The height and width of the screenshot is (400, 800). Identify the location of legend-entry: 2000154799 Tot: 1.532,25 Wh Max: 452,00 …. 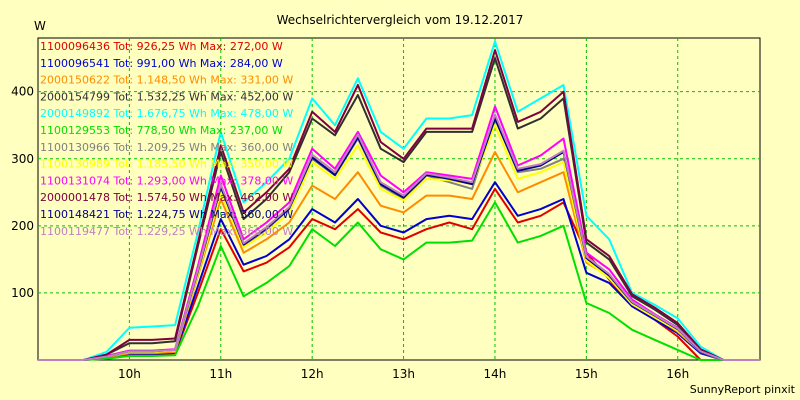
(166, 96).